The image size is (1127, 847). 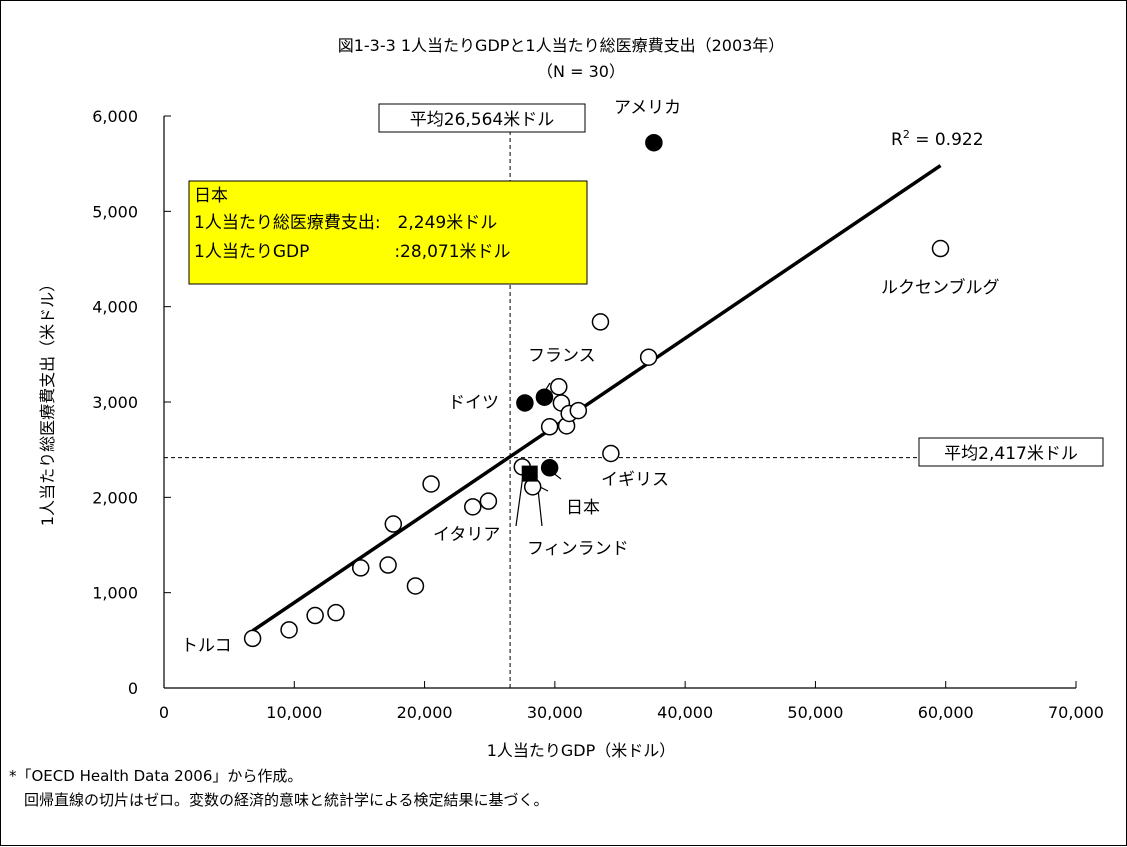 I want to click on data-point-japan, so click(x=529, y=473).